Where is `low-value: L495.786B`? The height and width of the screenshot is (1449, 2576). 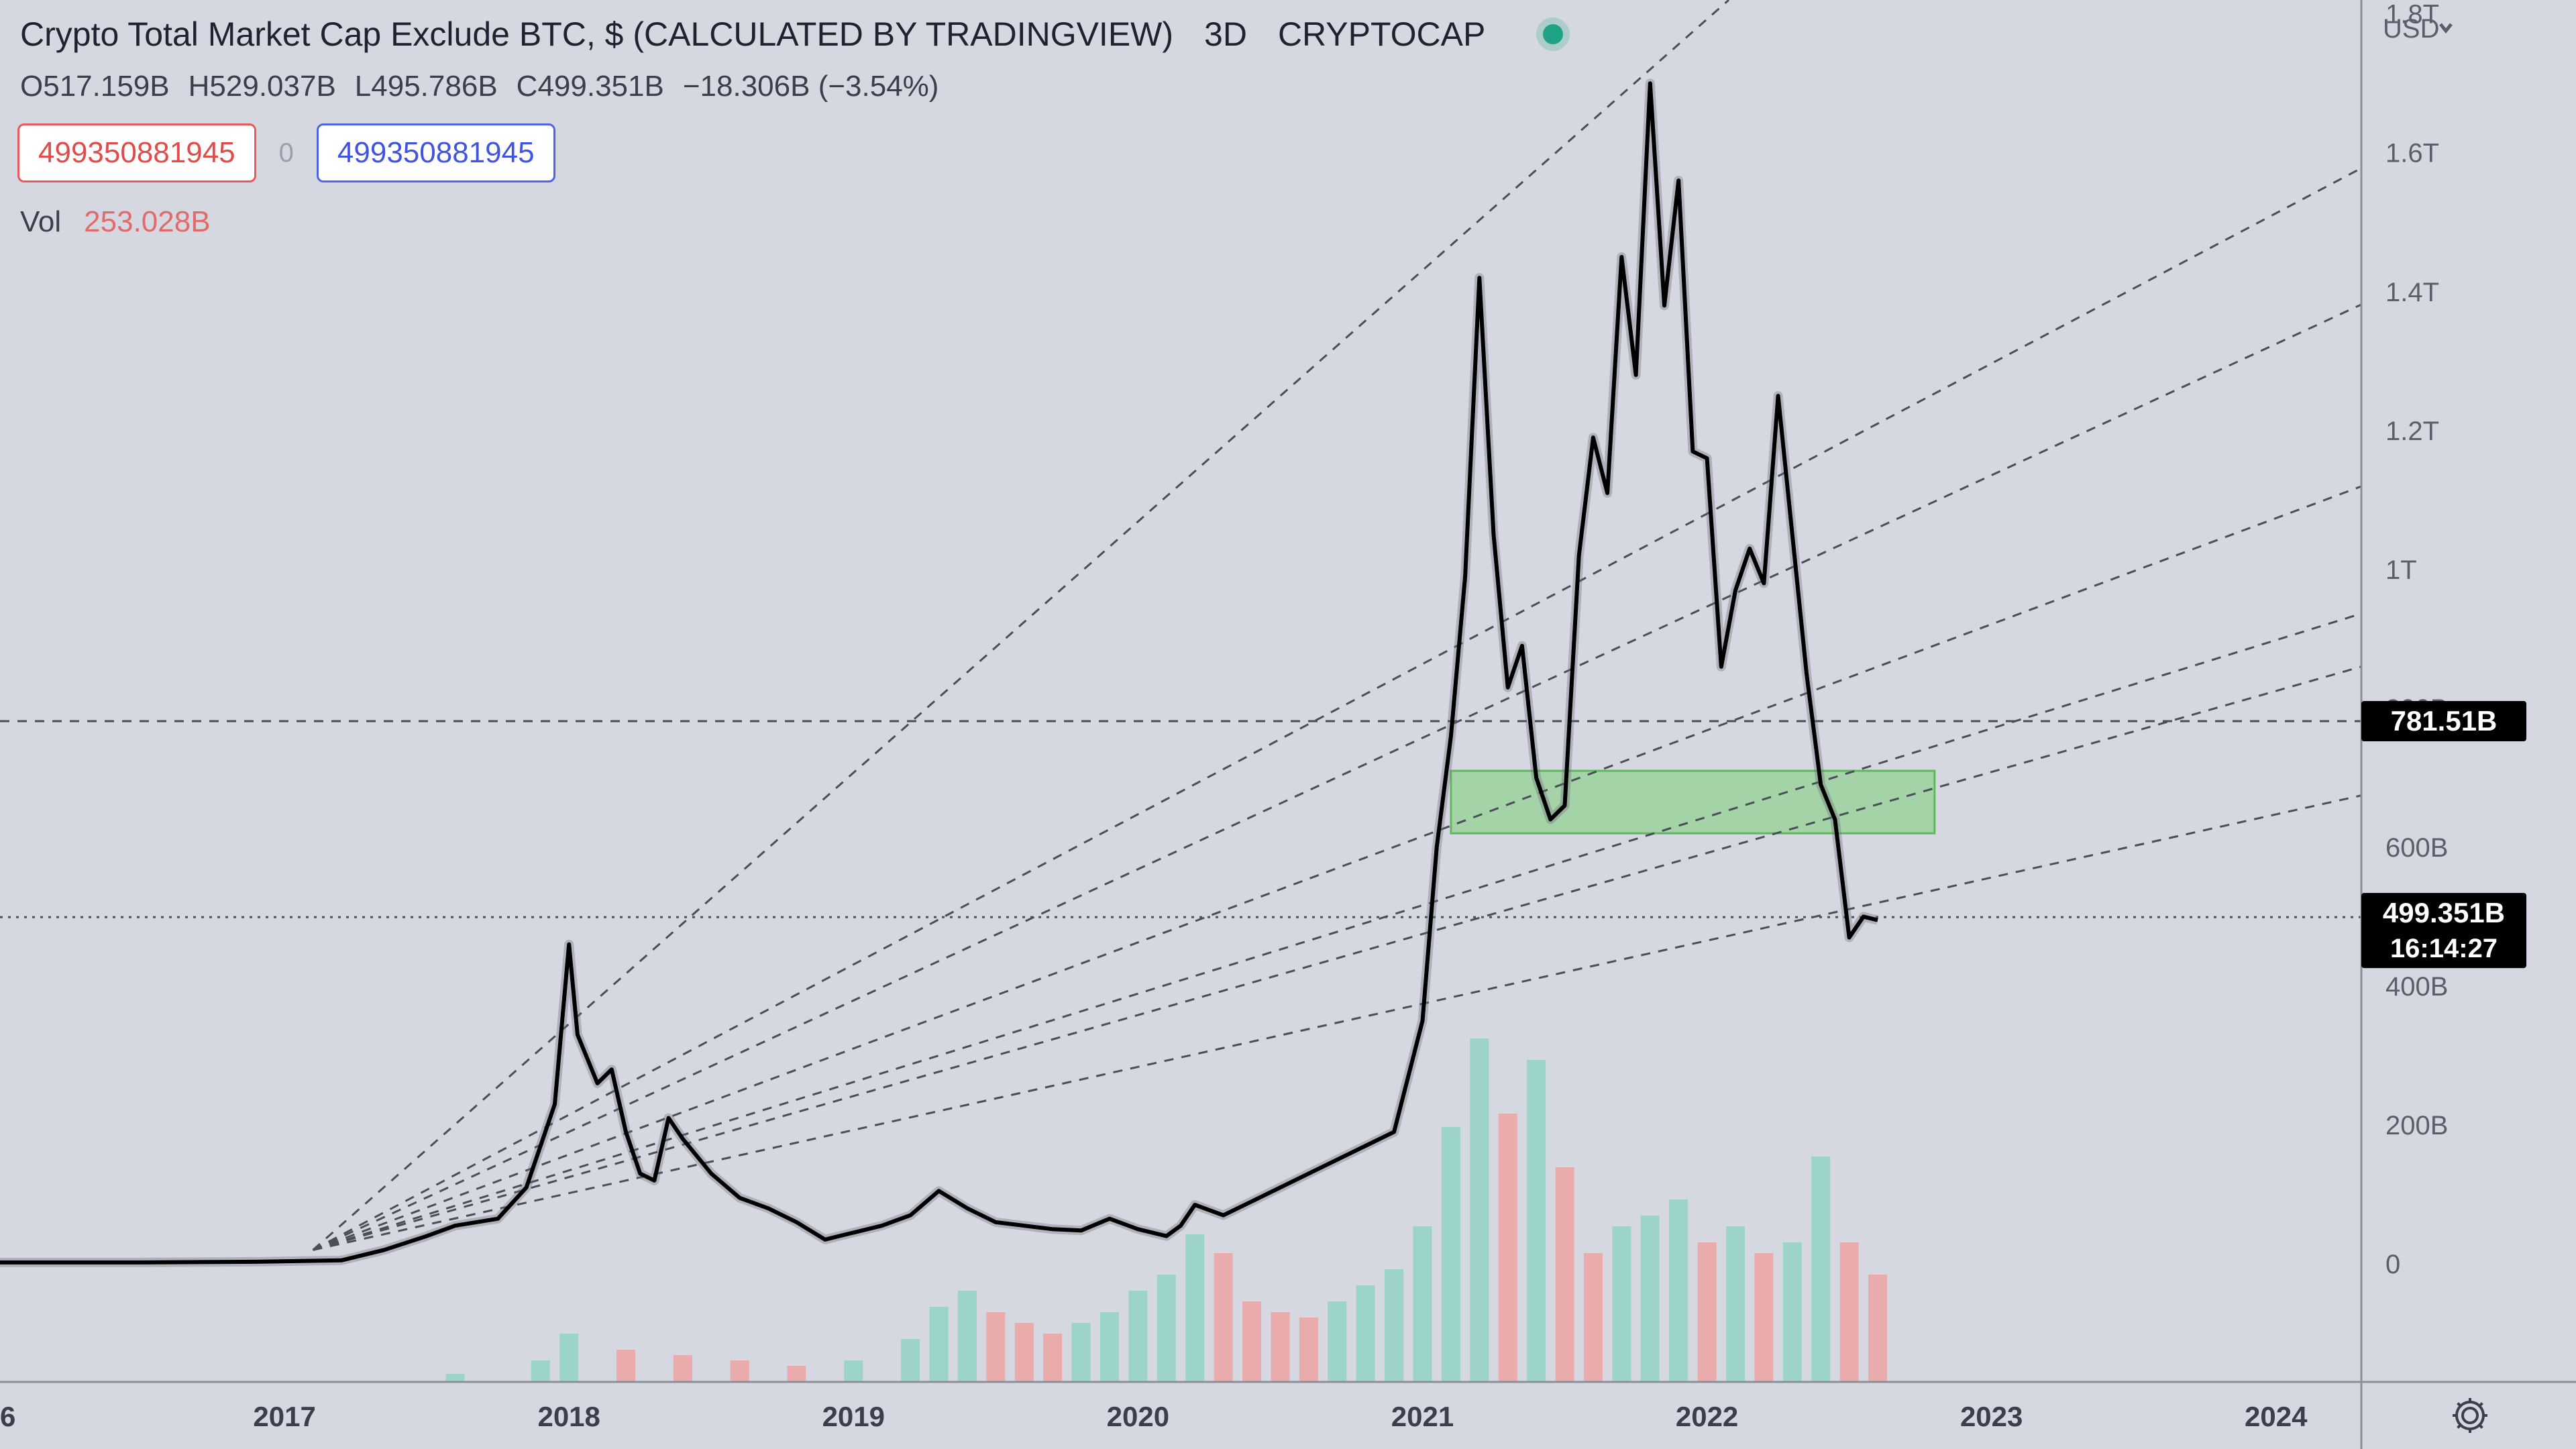
low-value: L495.786B is located at coordinates (426, 86).